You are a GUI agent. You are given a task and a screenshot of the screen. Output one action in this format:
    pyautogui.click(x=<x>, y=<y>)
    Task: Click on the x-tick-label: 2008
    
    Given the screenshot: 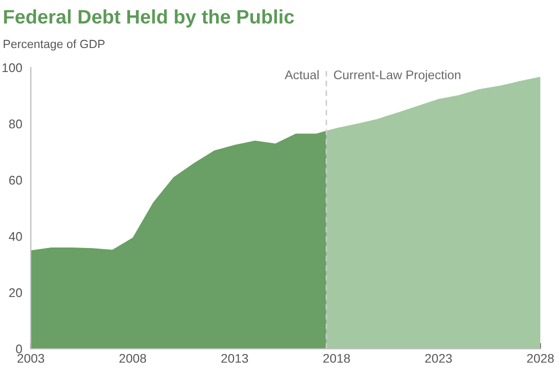 What is the action you would take?
    pyautogui.click(x=132, y=358)
    